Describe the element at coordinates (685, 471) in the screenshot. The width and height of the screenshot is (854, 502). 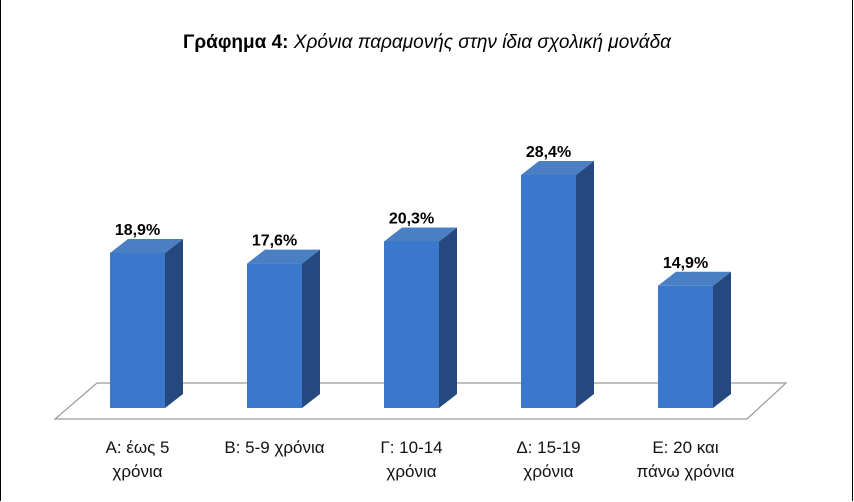
I see `category-label-line: πάνω χρόνια` at that location.